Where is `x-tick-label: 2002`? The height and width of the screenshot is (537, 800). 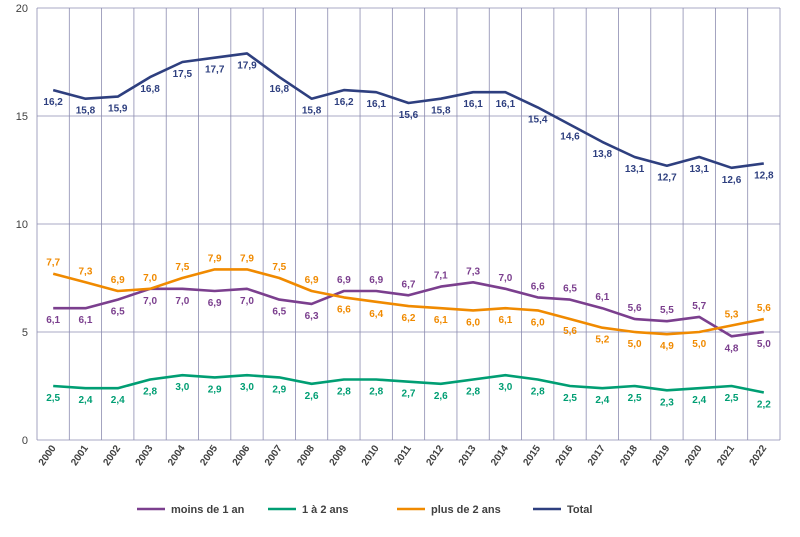 x-tick-label: 2002 is located at coordinates (112, 455).